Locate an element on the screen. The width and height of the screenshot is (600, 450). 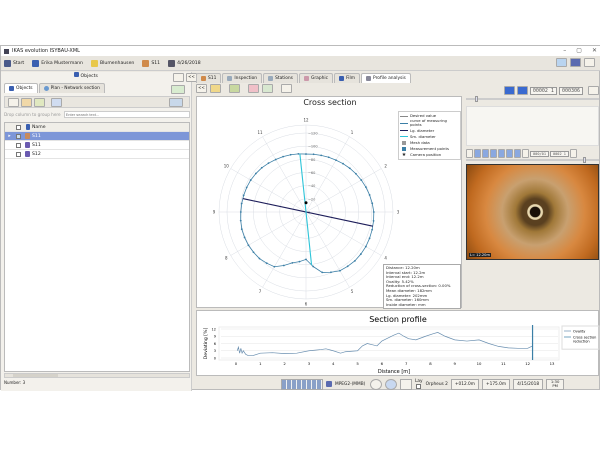
rewind-button is located at coordinates (493, 153).